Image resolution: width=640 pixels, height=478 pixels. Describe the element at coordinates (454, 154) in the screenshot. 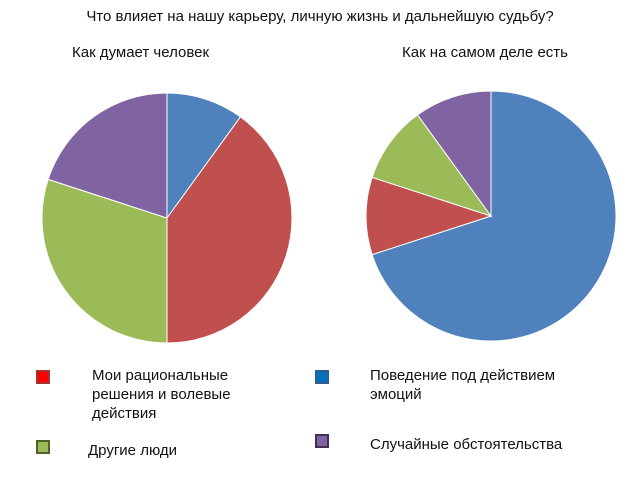

I see `pie-2-slice-random` at that location.